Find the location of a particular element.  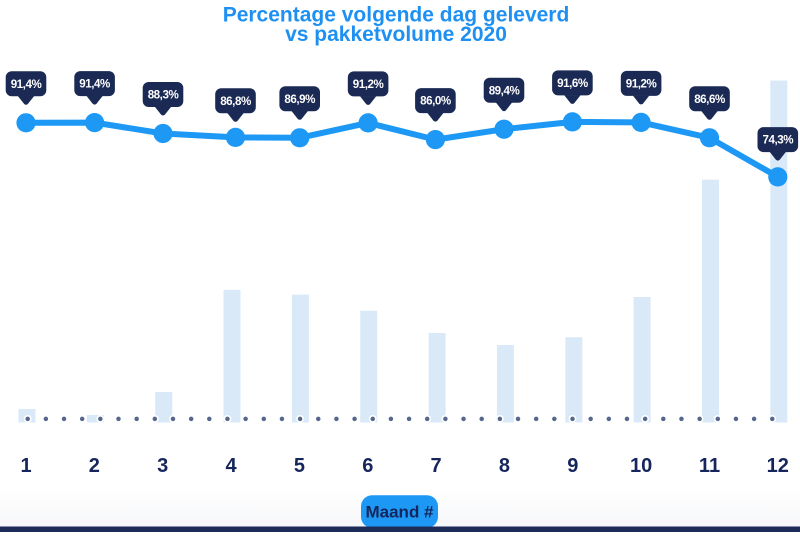

svg-text: 88,3% is located at coordinates (163, 95).